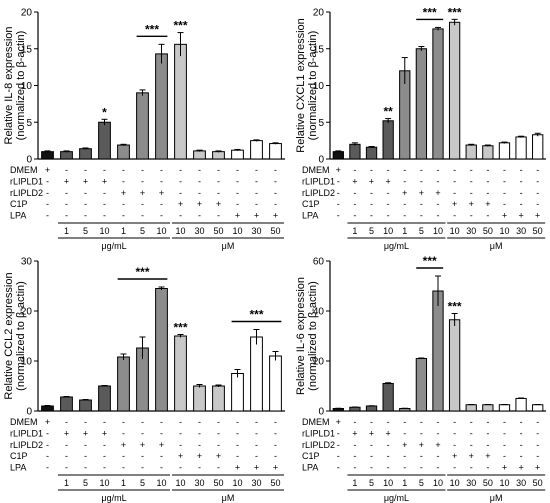  Describe the element at coordinates (26, 433) in the screenshot. I see `condition-label: rLIPLD1` at that location.